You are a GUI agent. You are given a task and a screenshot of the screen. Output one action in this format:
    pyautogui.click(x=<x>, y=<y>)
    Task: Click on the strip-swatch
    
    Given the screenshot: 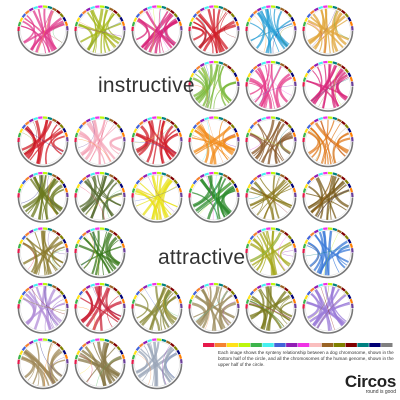 What is the action you would take?
    pyautogui.click(x=351, y=345)
    